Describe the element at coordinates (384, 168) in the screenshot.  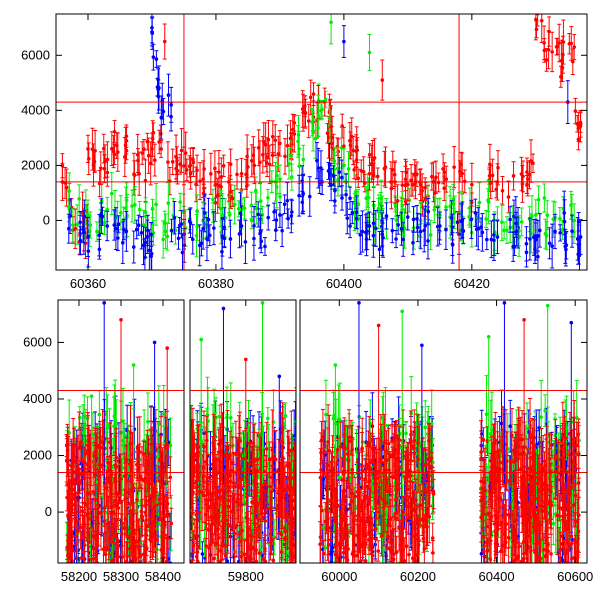
I see `top-series-0-filler-25-5-marker` at that location.